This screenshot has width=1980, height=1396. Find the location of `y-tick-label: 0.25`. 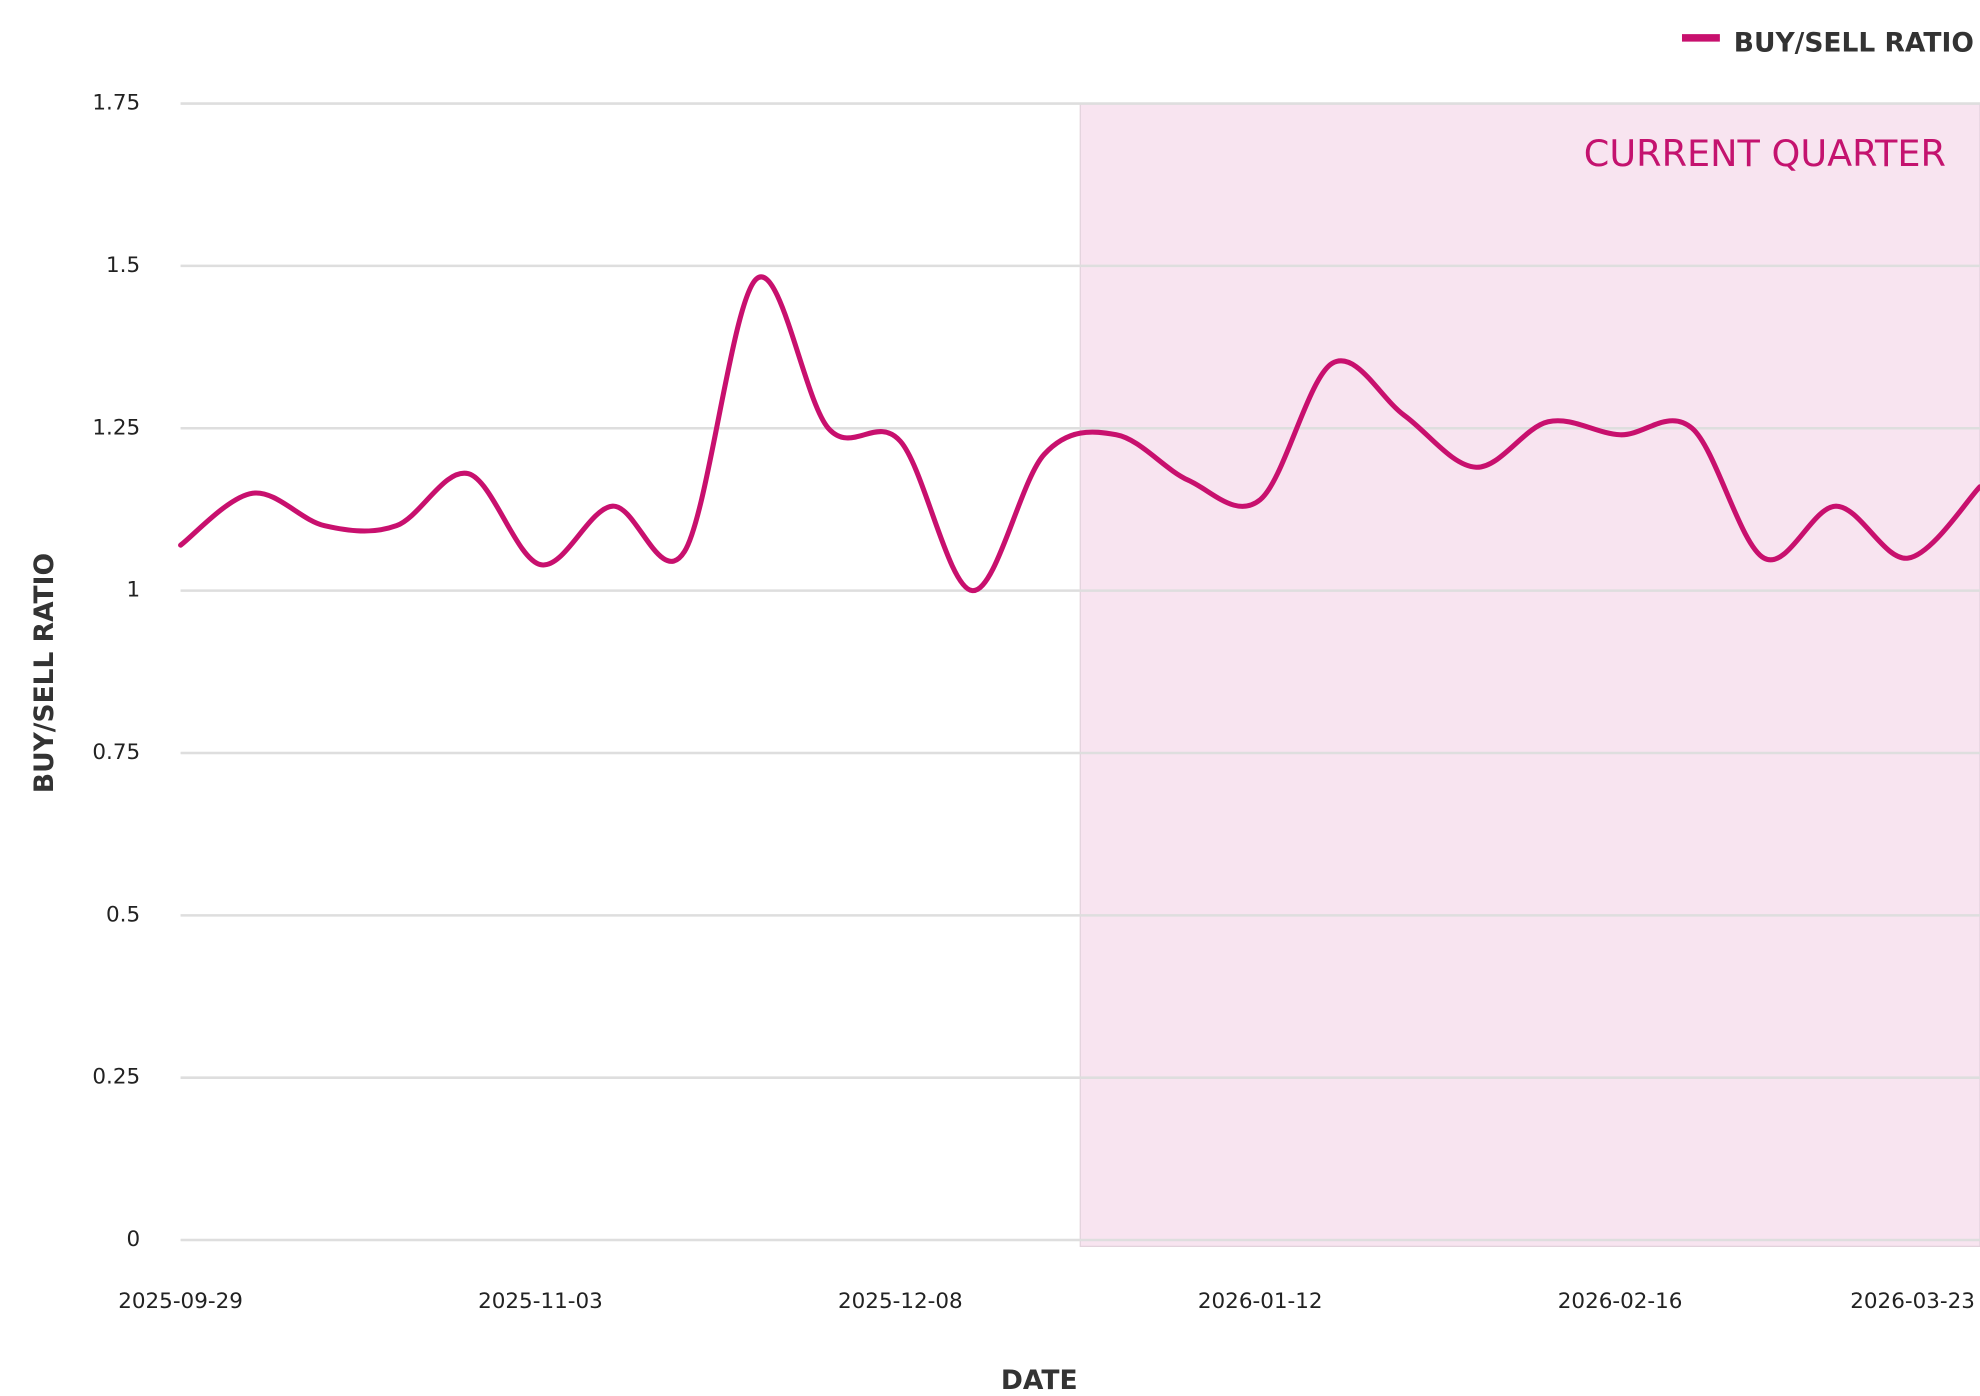

y-tick-label: 0.25 is located at coordinates (116, 1077).